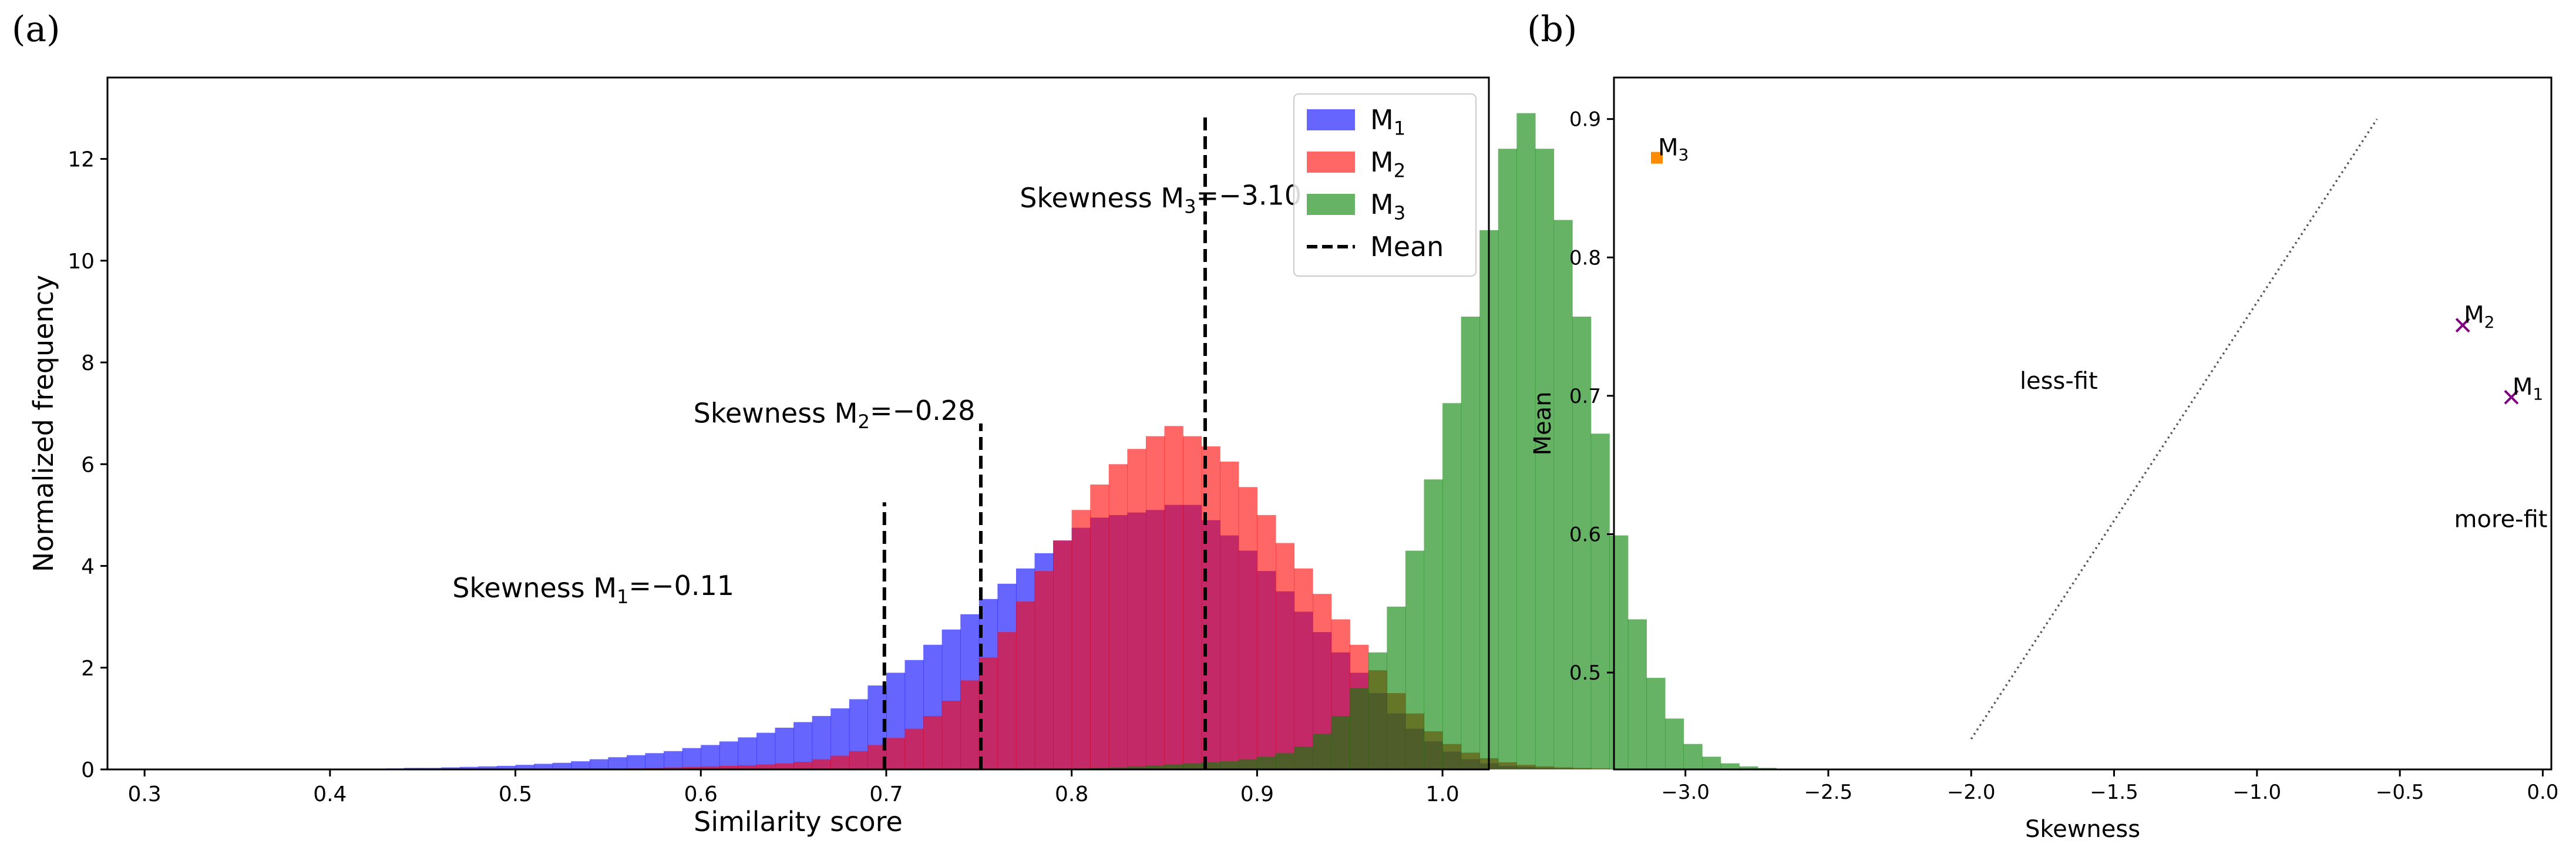  Describe the element at coordinates (1399, 171) in the screenshot. I see `legend-label-M2-subscript: 2` at that location.